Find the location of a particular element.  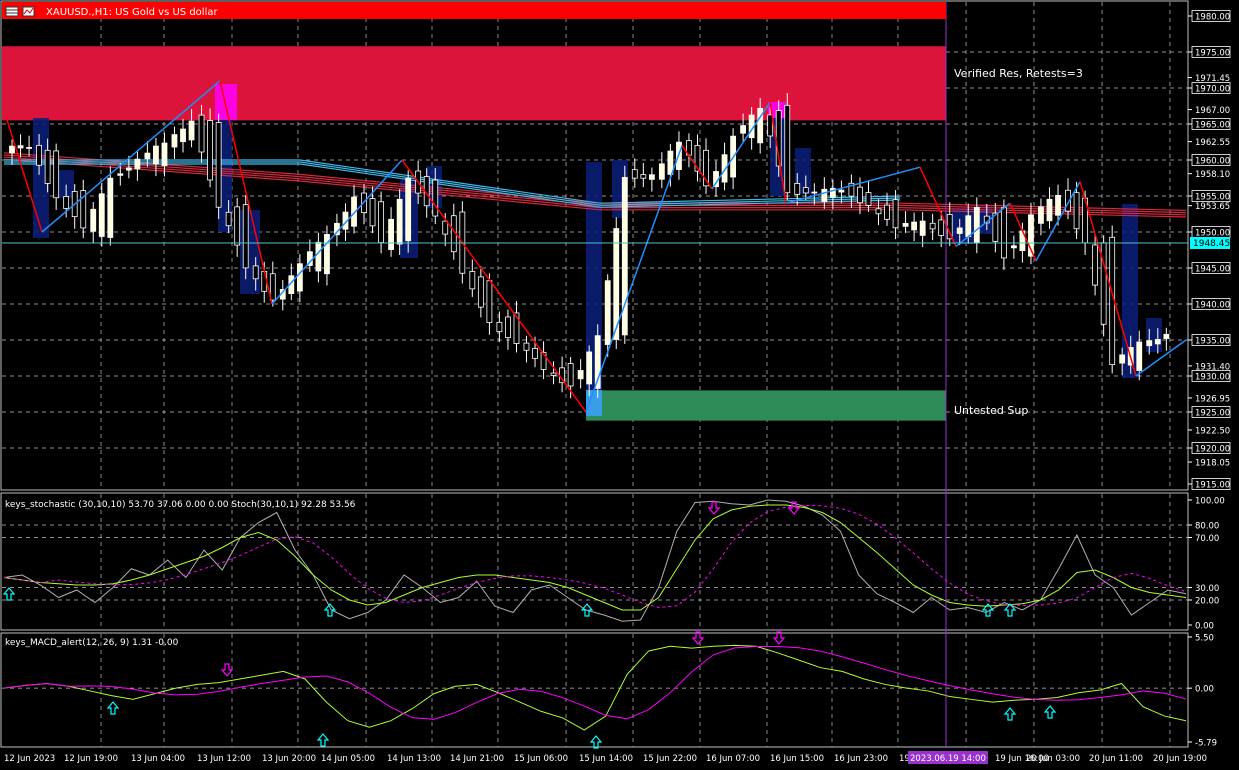

price-tick-label: 1967.00 is located at coordinates (1212, 111).